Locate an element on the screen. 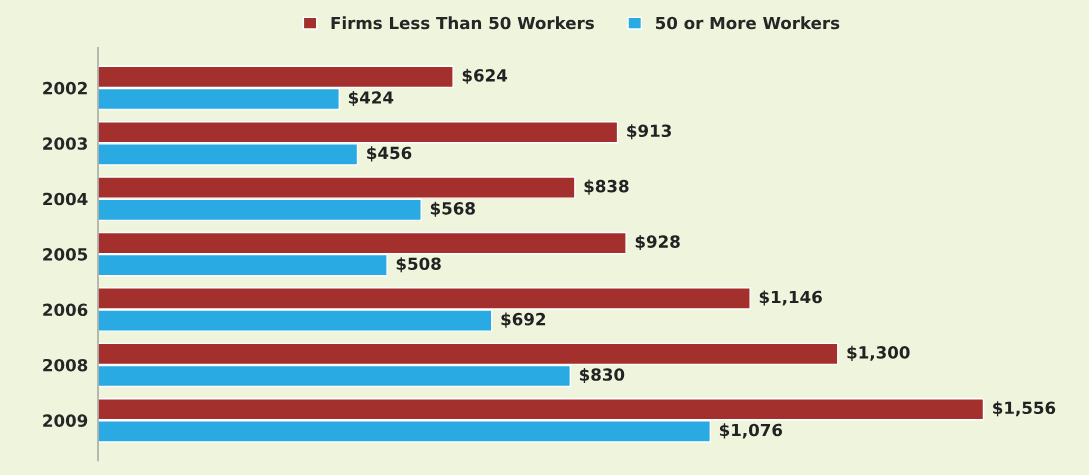 The height and width of the screenshot is (475, 1089). data-label: $508 is located at coordinates (418, 265).